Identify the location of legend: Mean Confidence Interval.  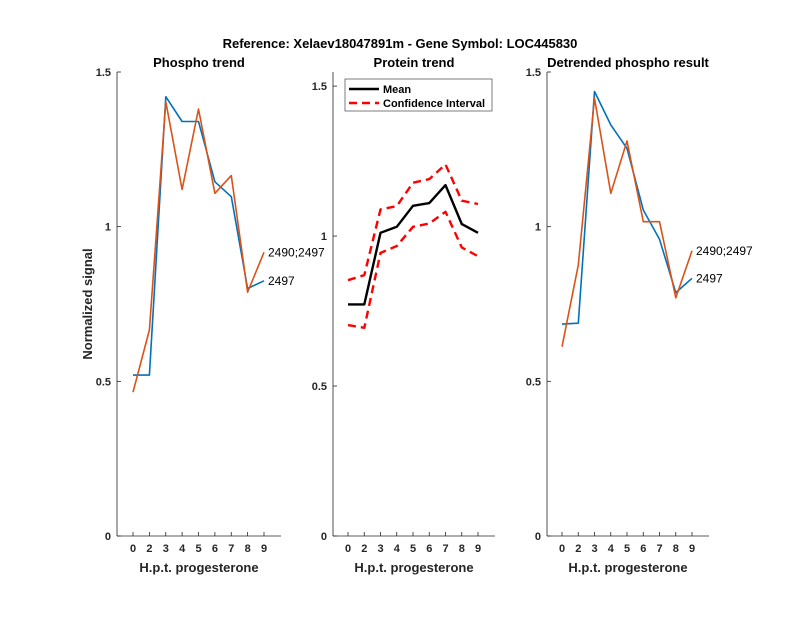
(418, 95).